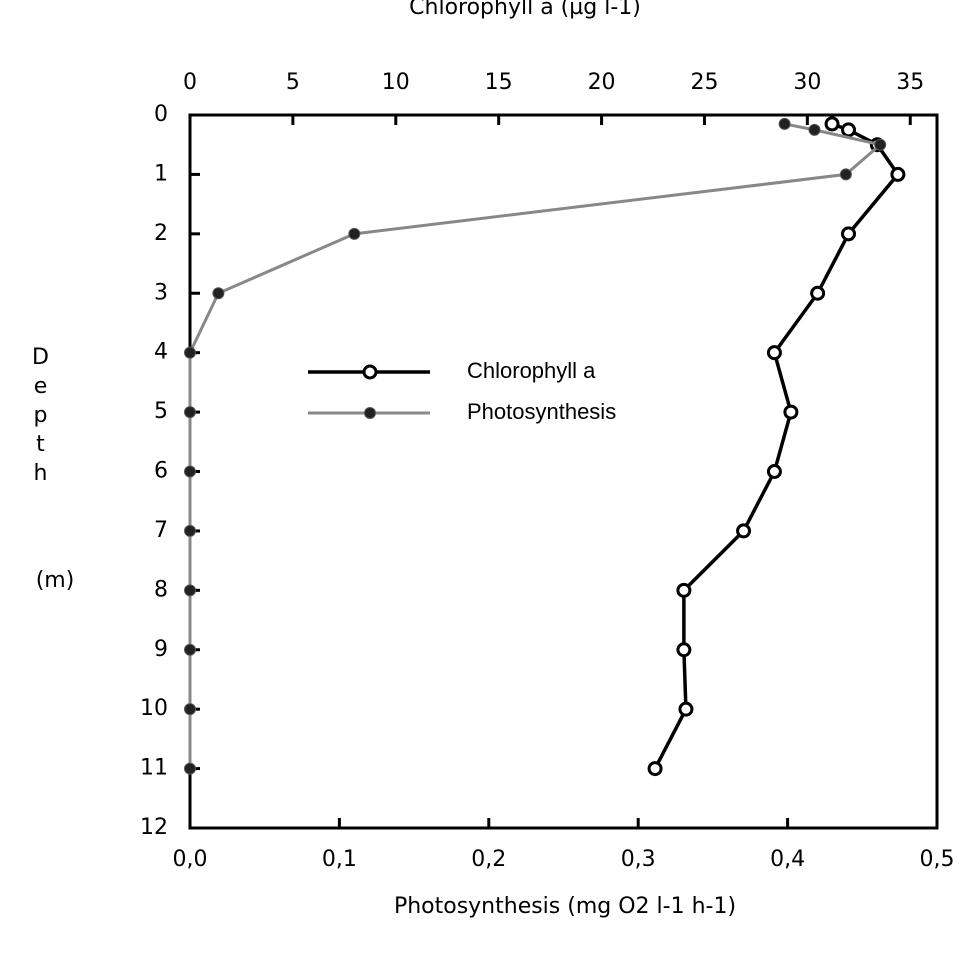  I want to click on y-axis-title: Depth, so click(40, 417).